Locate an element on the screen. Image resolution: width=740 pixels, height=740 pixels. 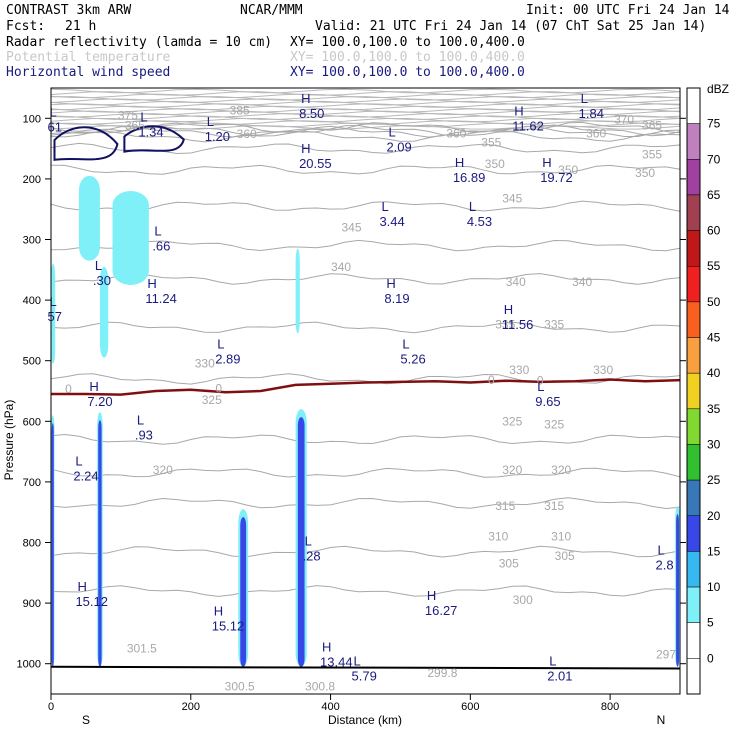
theta-label: 330 is located at coordinates (205, 364).